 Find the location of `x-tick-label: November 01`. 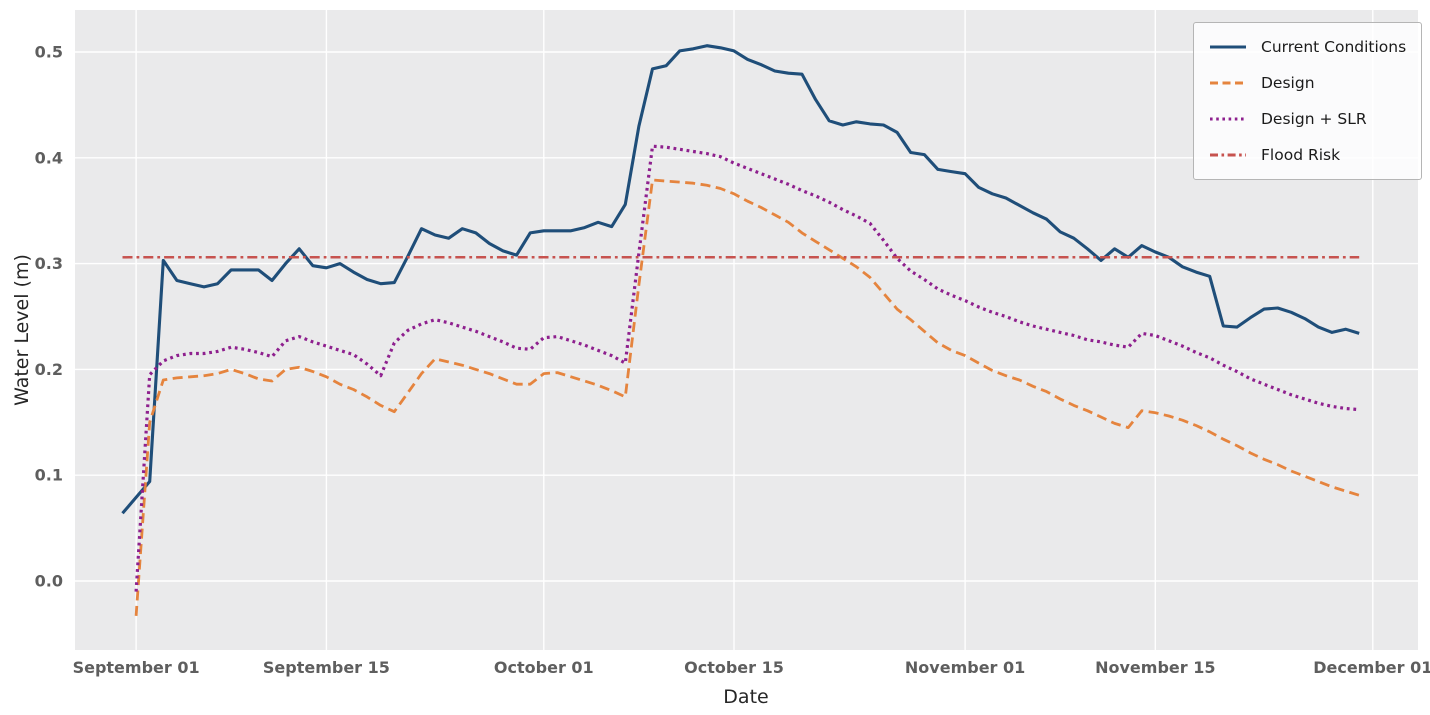

x-tick-label: November 01 is located at coordinates (965, 667).